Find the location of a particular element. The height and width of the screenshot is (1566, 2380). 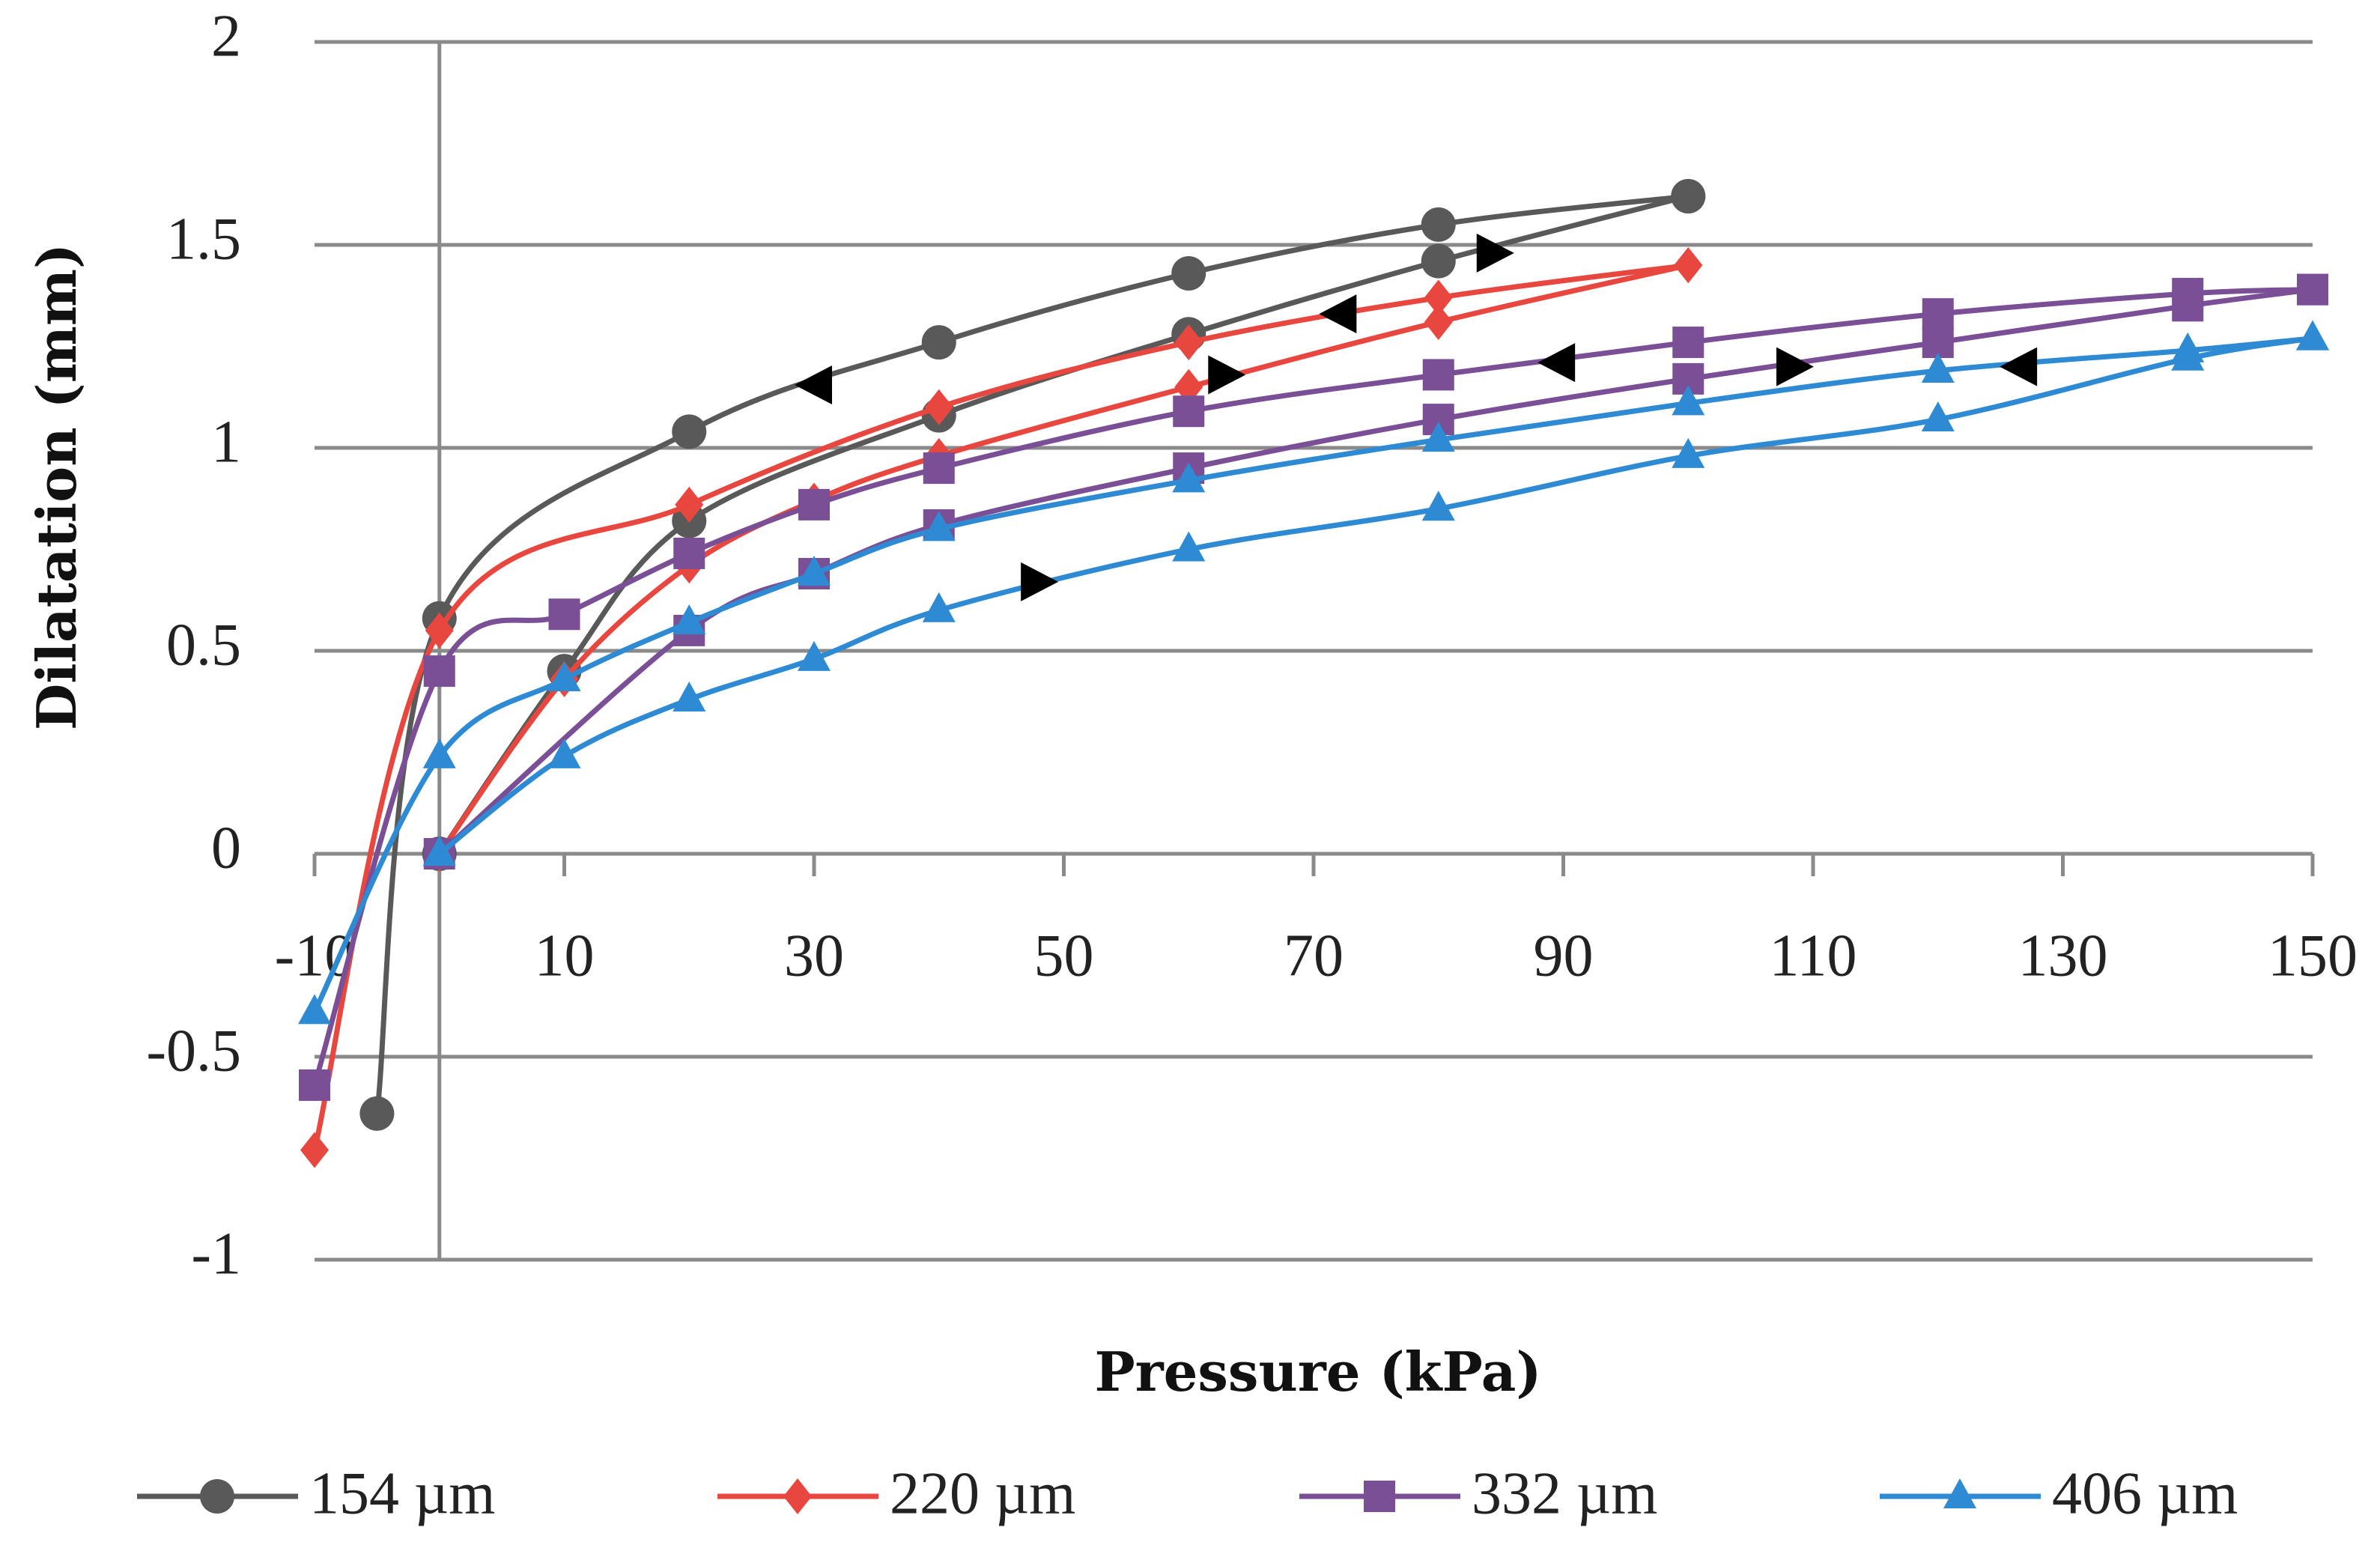

legend-label: 154 µm is located at coordinates (402, 1493).